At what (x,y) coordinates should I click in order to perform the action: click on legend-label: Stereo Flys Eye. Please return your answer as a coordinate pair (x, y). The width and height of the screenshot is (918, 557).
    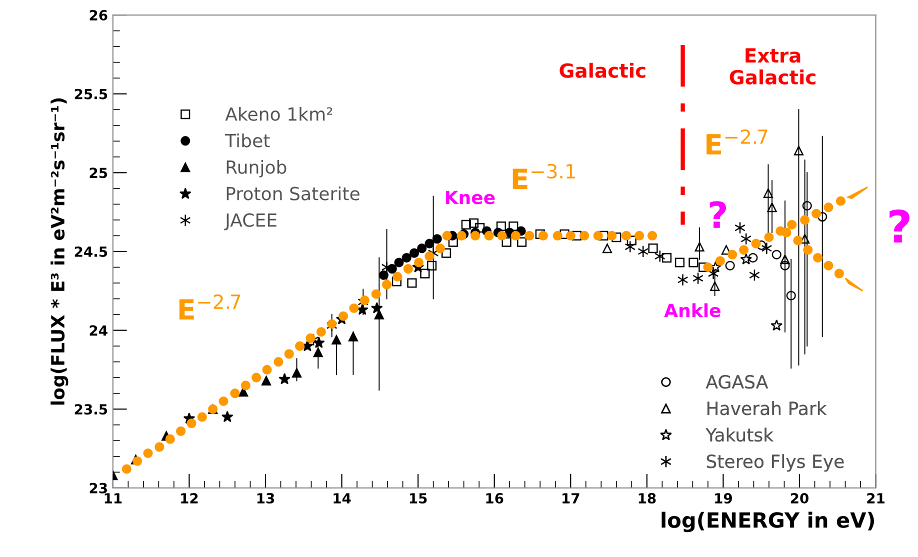
    Looking at the image, I should click on (775, 463).